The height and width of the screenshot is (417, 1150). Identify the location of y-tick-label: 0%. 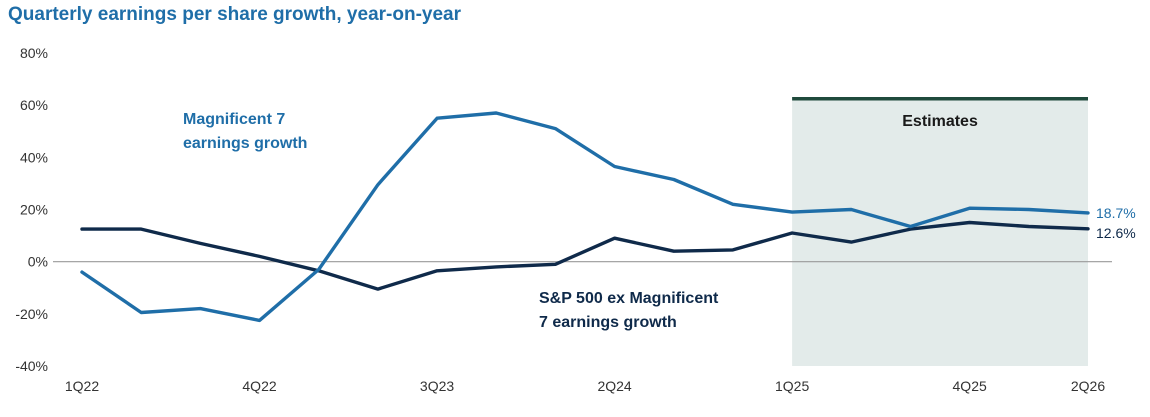
(38, 262).